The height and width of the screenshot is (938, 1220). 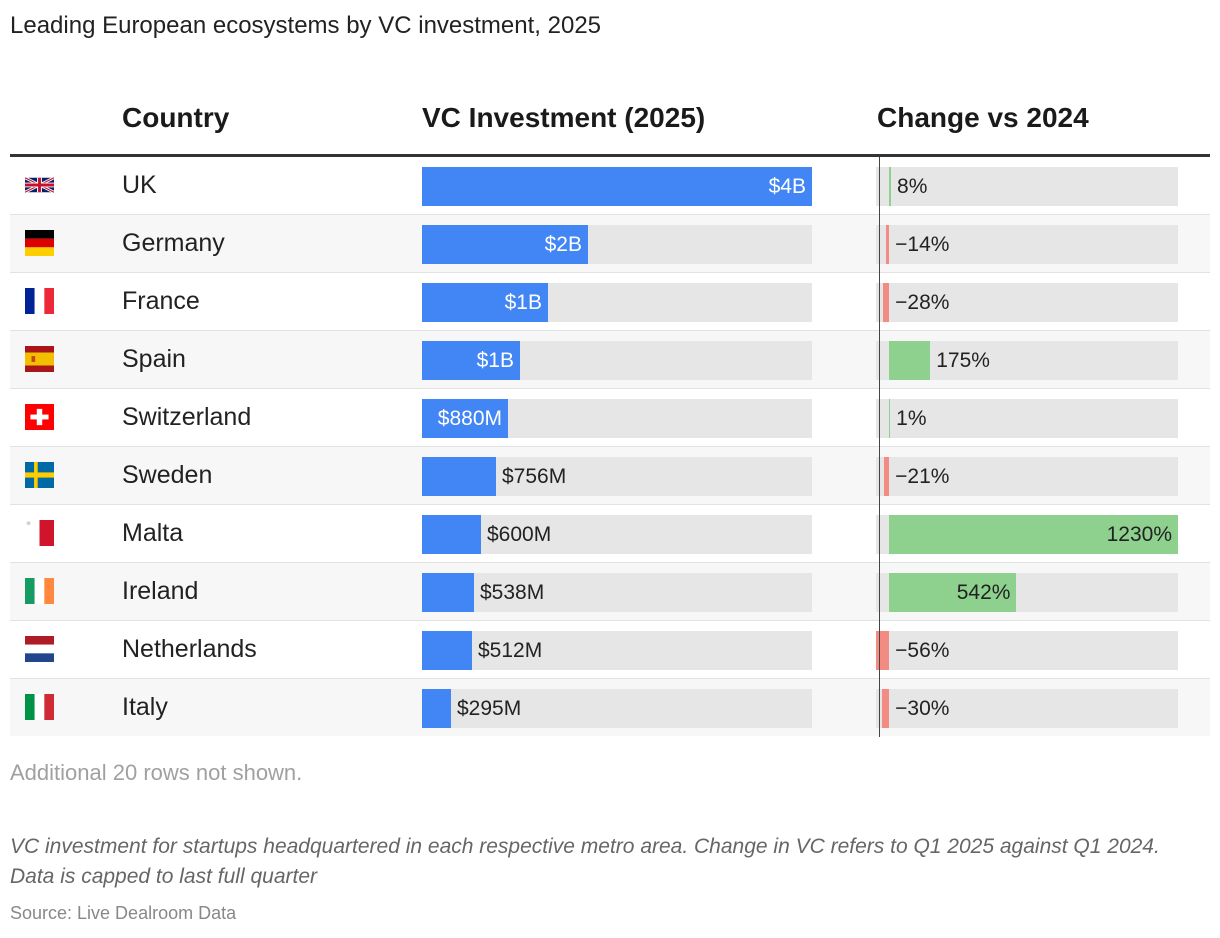 I want to click on spain-flag-icon, so click(x=39, y=359).